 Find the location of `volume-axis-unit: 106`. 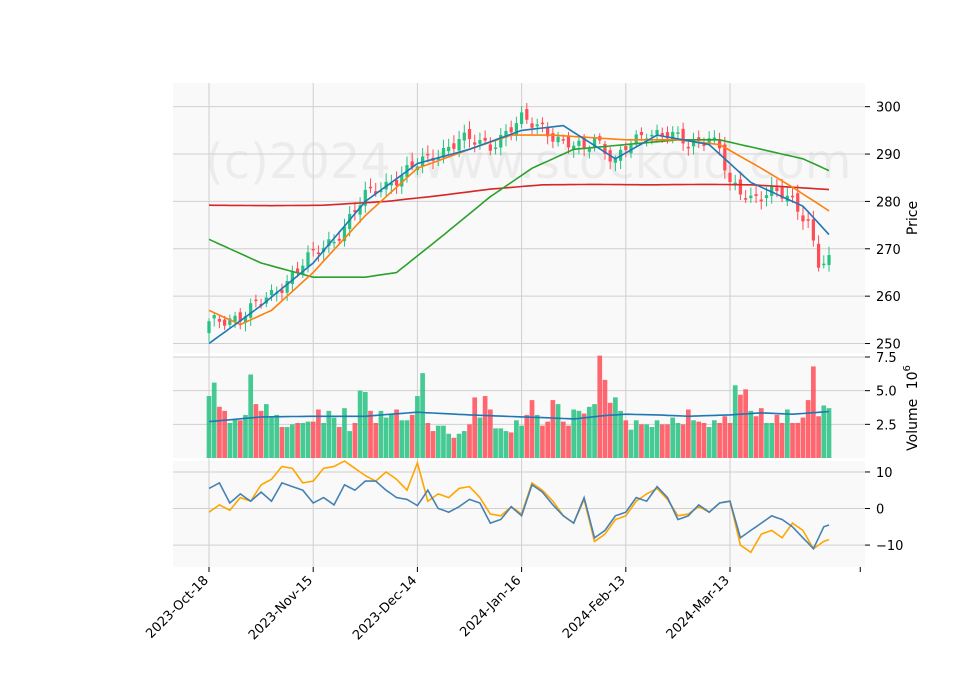

volume-axis-unit: 106 is located at coordinates (911, 377).